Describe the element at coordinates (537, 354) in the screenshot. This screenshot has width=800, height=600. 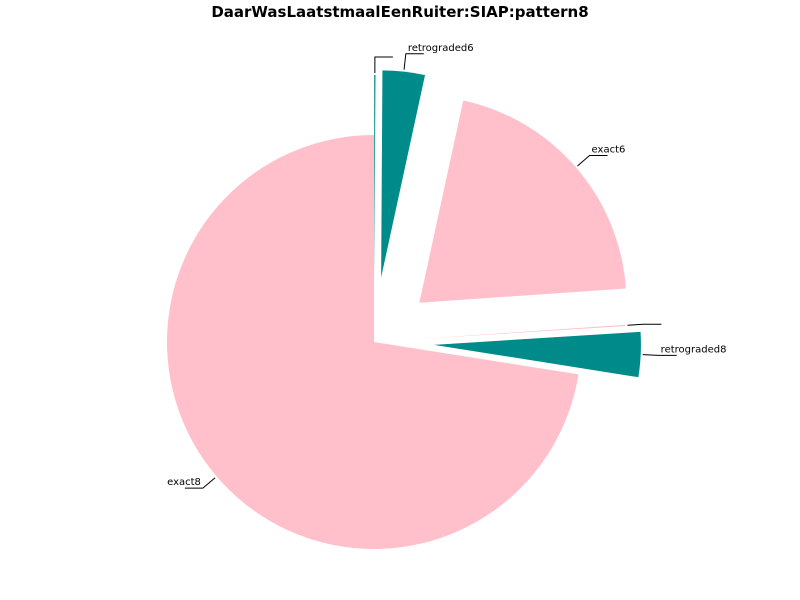
I see `pie-slice-retrograded8` at that location.